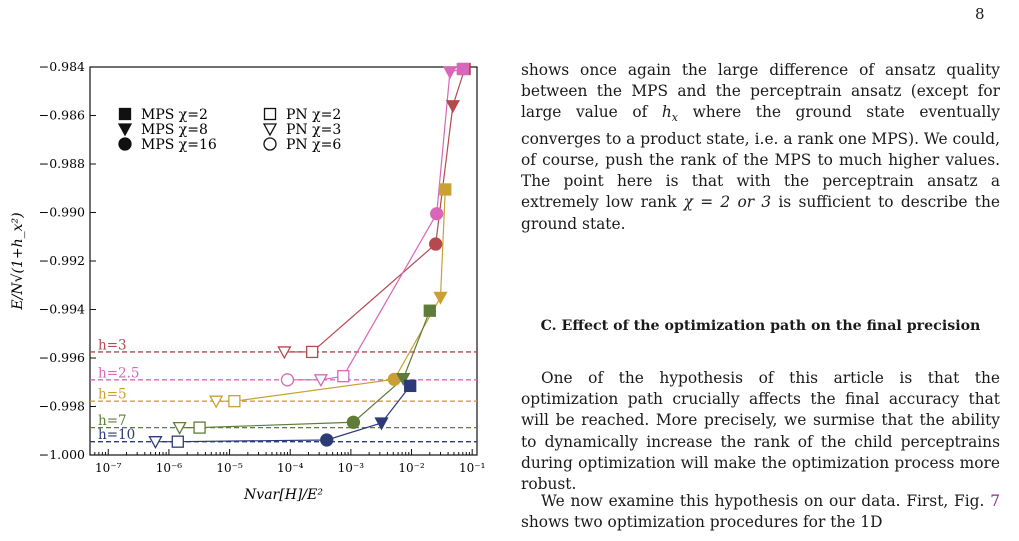 The width and height of the screenshot is (1019, 541). What do you see at coordinates (62, 212) in the screenshot?
I see `y-tick-label: −0.990` at bounding box center [62, 212].